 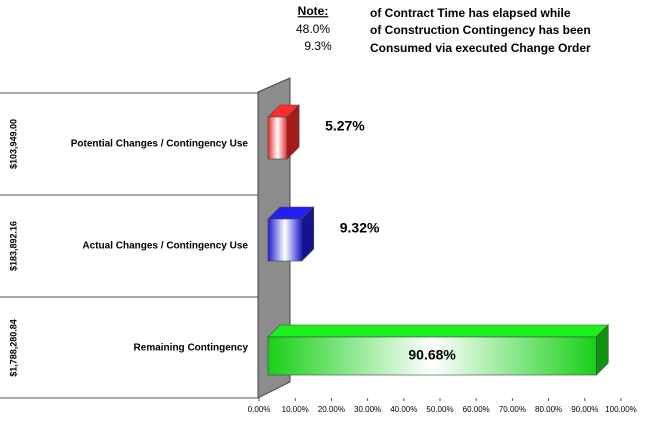 I want to click on value-label: 90.68%, so click(x=432, y=355).